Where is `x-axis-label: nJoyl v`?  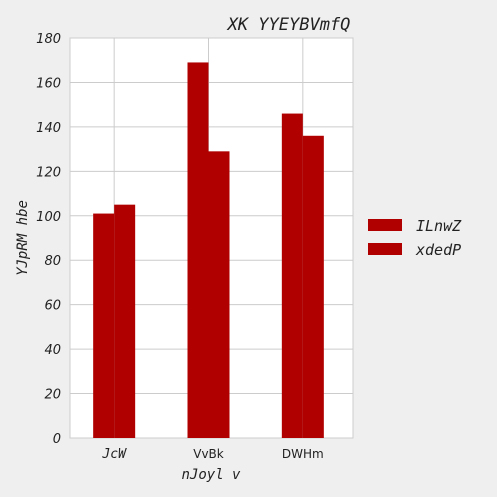
x-axis-label: nJoyl v is located at coordinates (211, 475).